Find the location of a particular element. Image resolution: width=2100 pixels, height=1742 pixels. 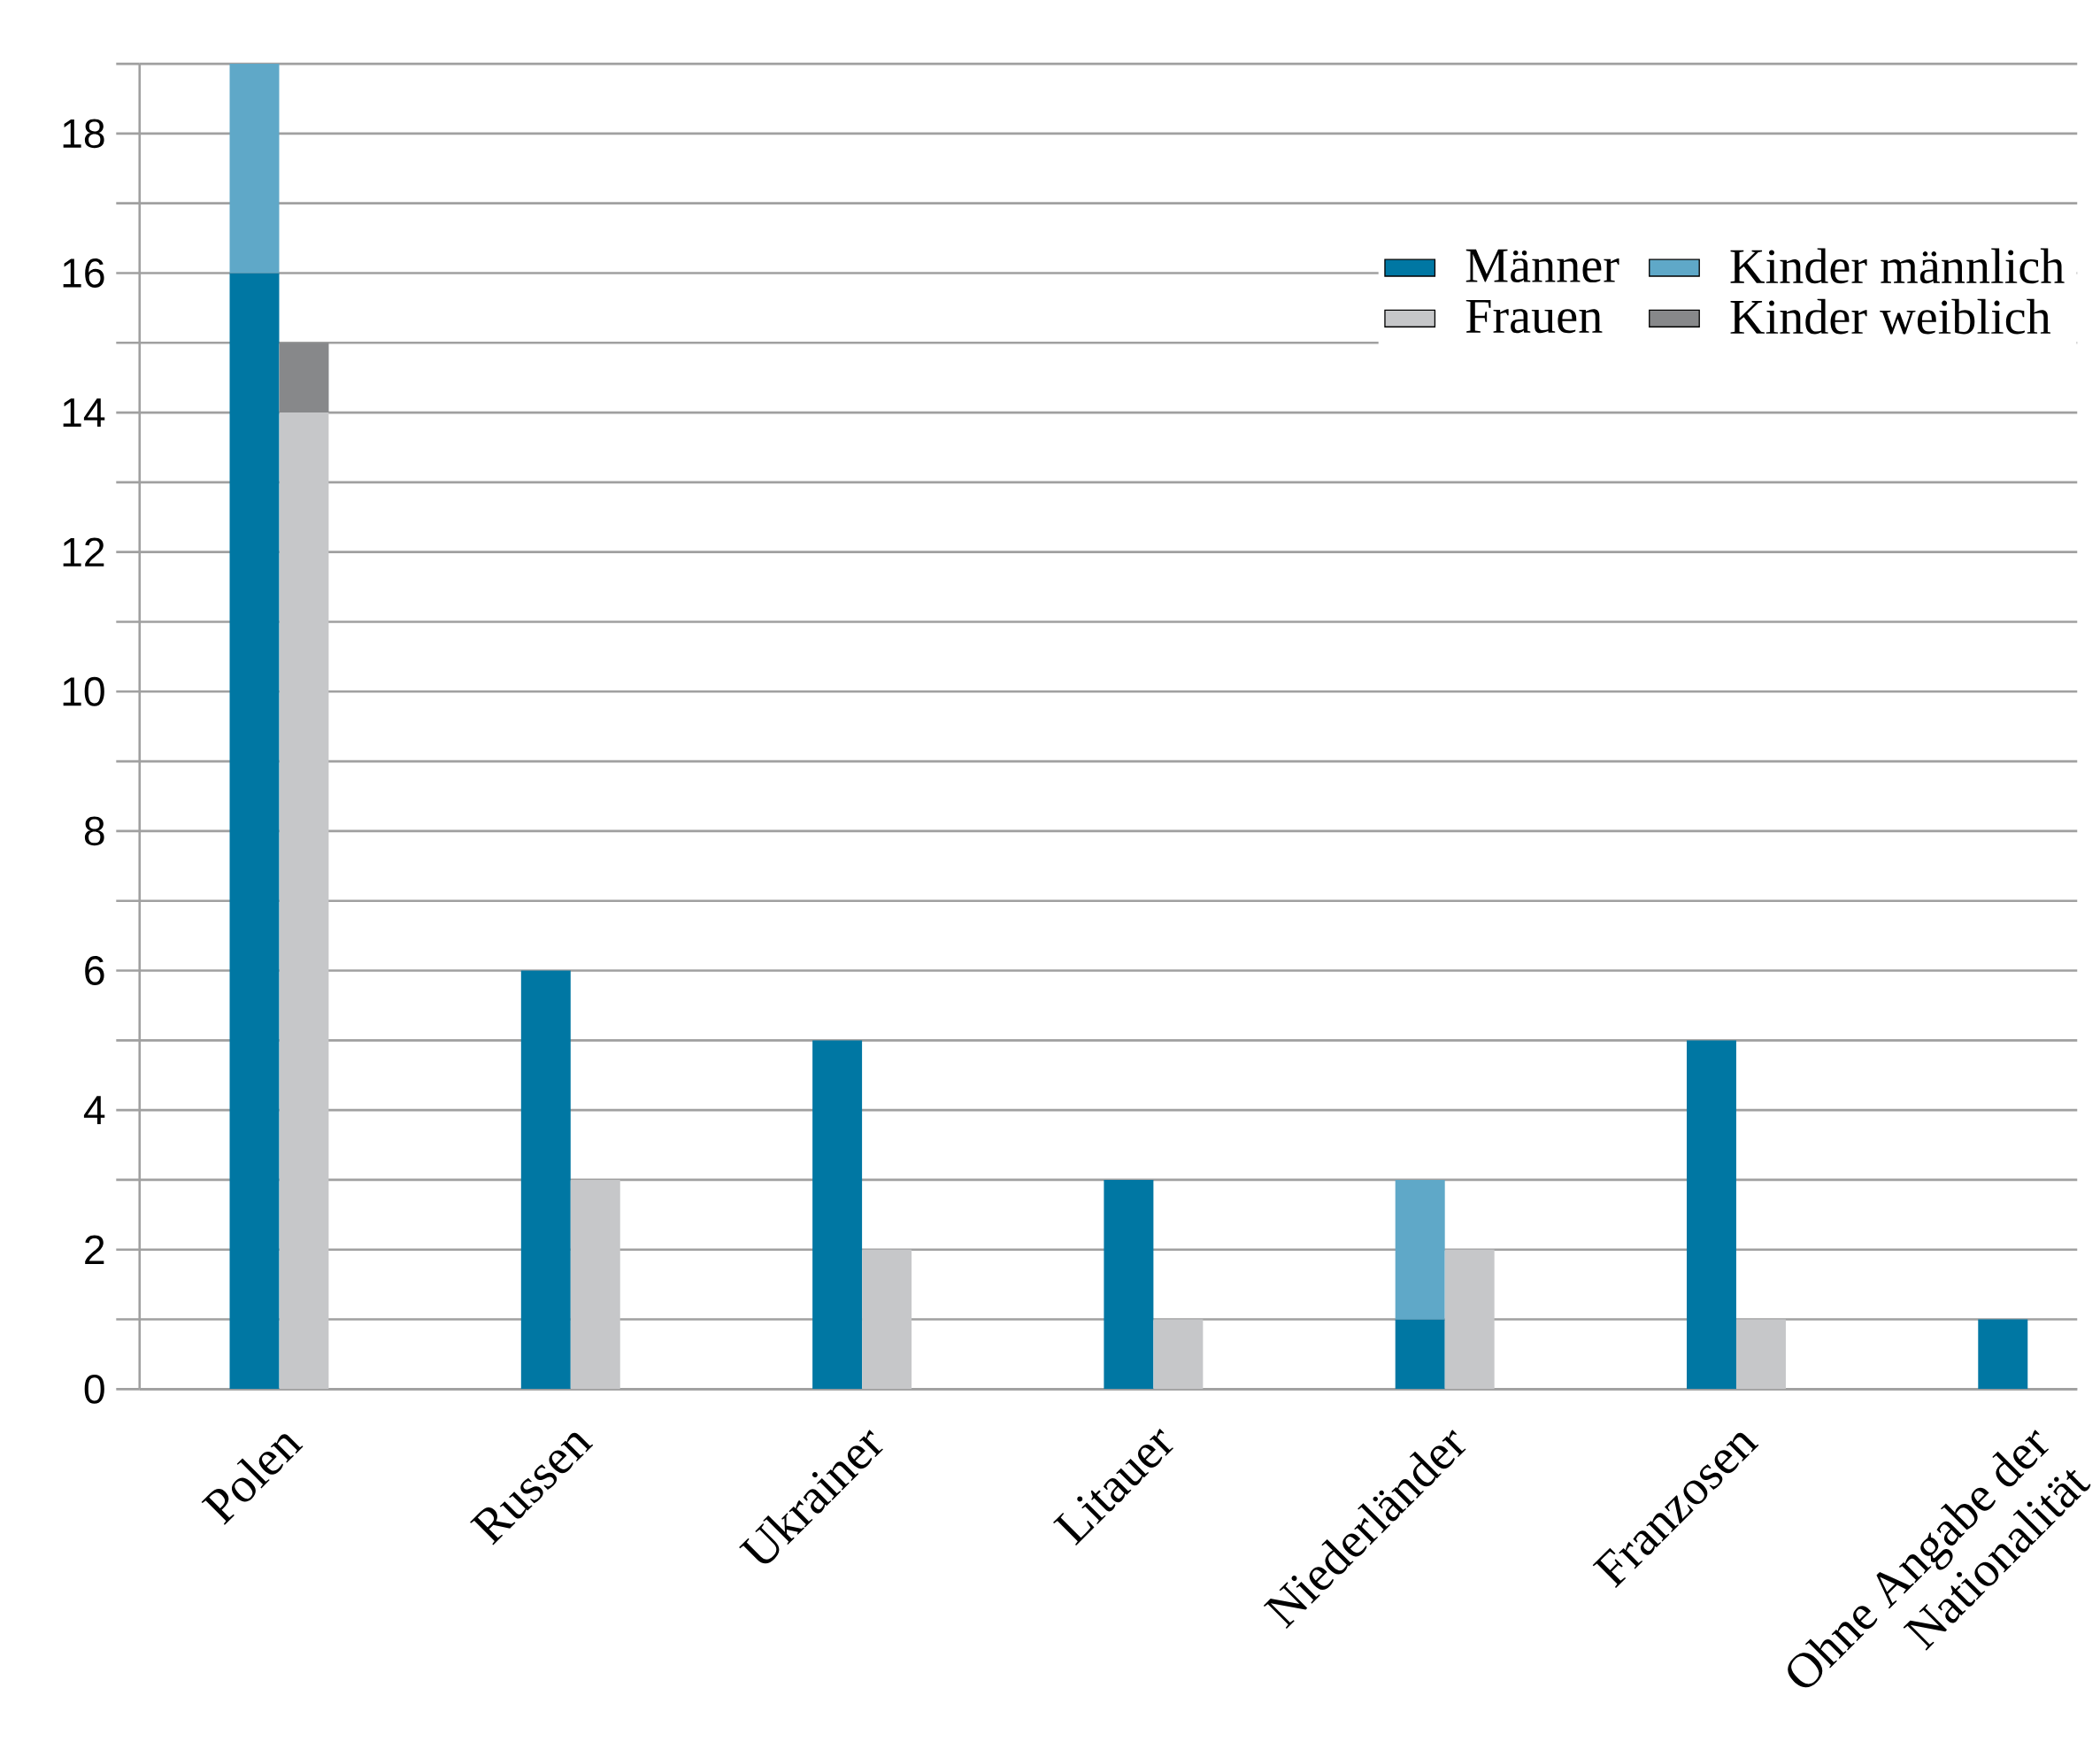

legend-label: Kinder weiblich is located at coordinates (1890, 316).